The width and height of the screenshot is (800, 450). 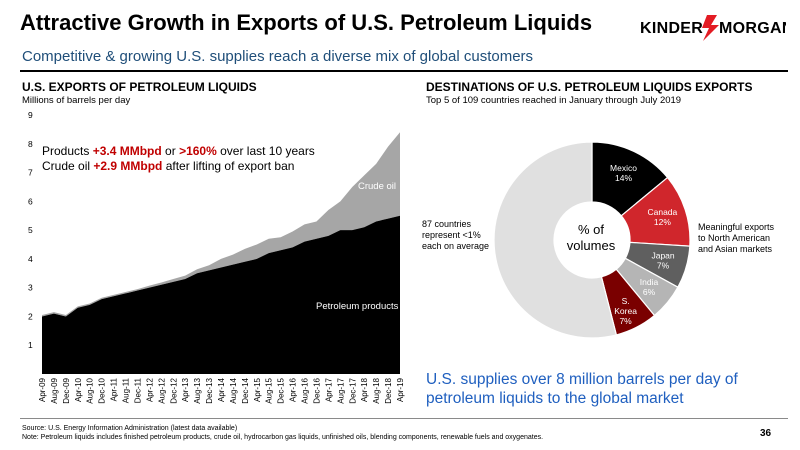 I want to click on donut-slice-label: S. Korea 7%, so click(x=625, y=311).